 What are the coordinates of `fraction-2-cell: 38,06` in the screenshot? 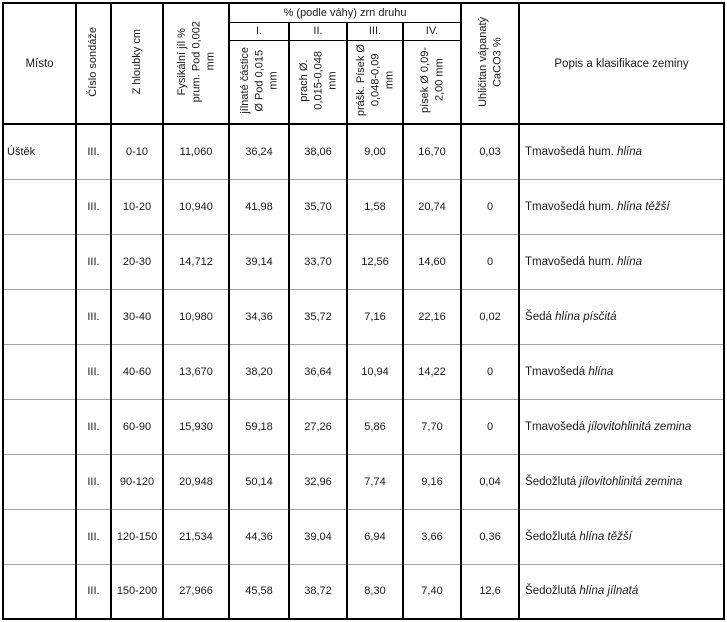 It's located at (318, 151).